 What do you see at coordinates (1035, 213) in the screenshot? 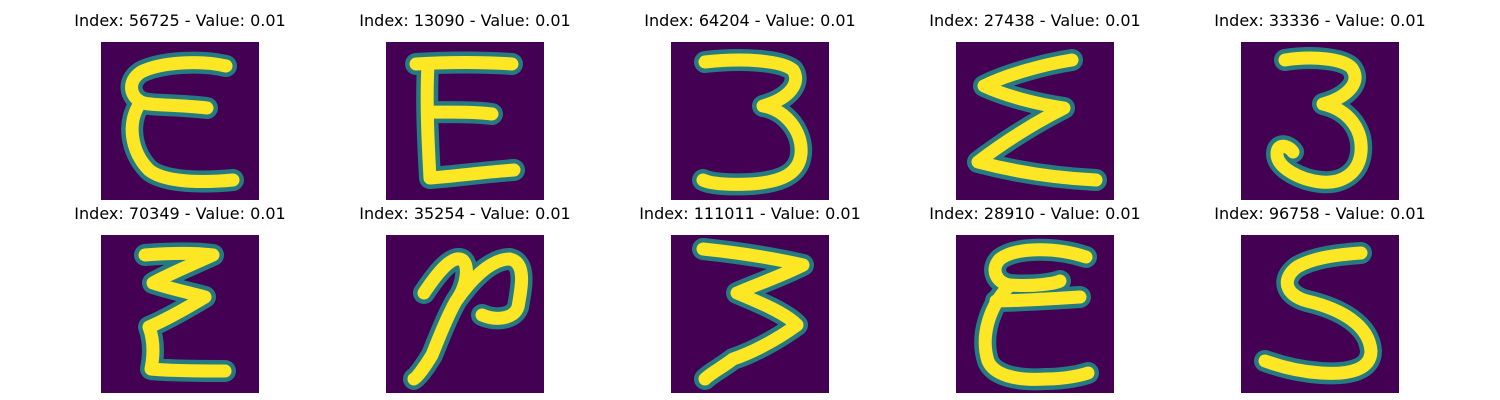
I see `panel-title: Index: 28910 - Value: 0.01` at bounding box center [1035, 213].